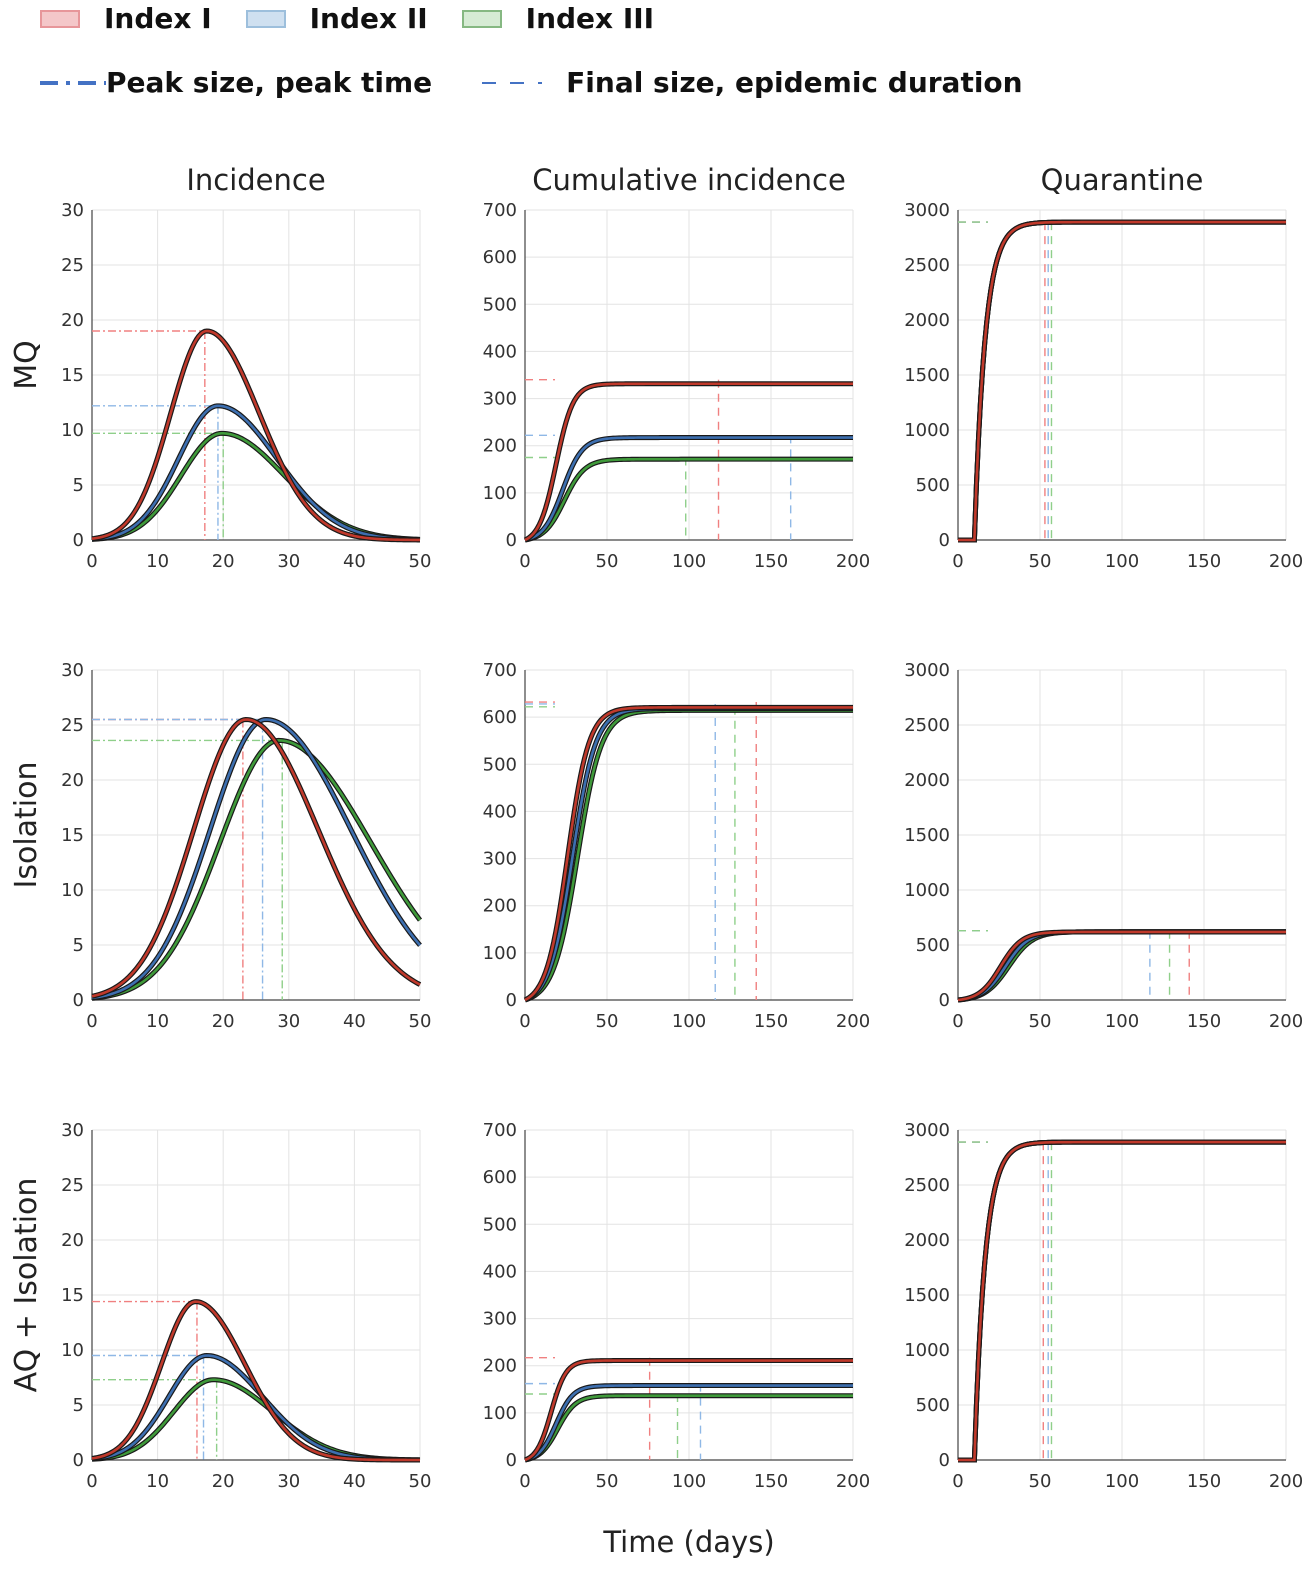 This screenshot has height=1573, width=1315. What do you see at coordinates (557, 18) in the screenshot?
I see `legend-item-index3: Index III` at bounding box center [557, 18].